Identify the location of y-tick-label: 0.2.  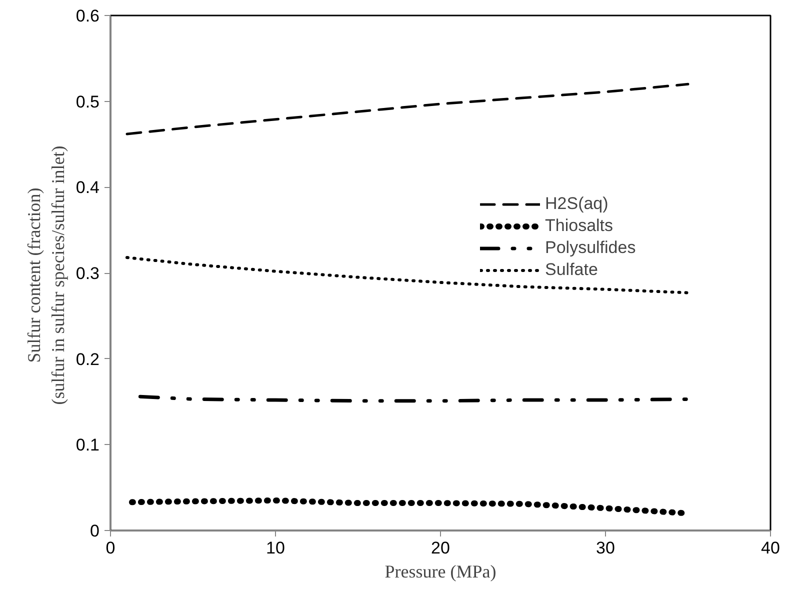
(88, 359).